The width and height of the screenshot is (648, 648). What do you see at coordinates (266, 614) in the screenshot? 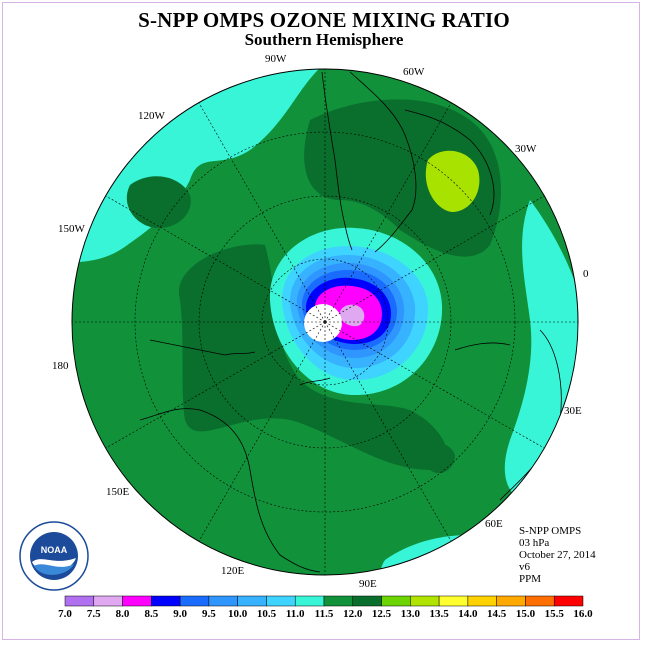
I see `scale-tick-label: 10.5` at bounding box center [266, 614].